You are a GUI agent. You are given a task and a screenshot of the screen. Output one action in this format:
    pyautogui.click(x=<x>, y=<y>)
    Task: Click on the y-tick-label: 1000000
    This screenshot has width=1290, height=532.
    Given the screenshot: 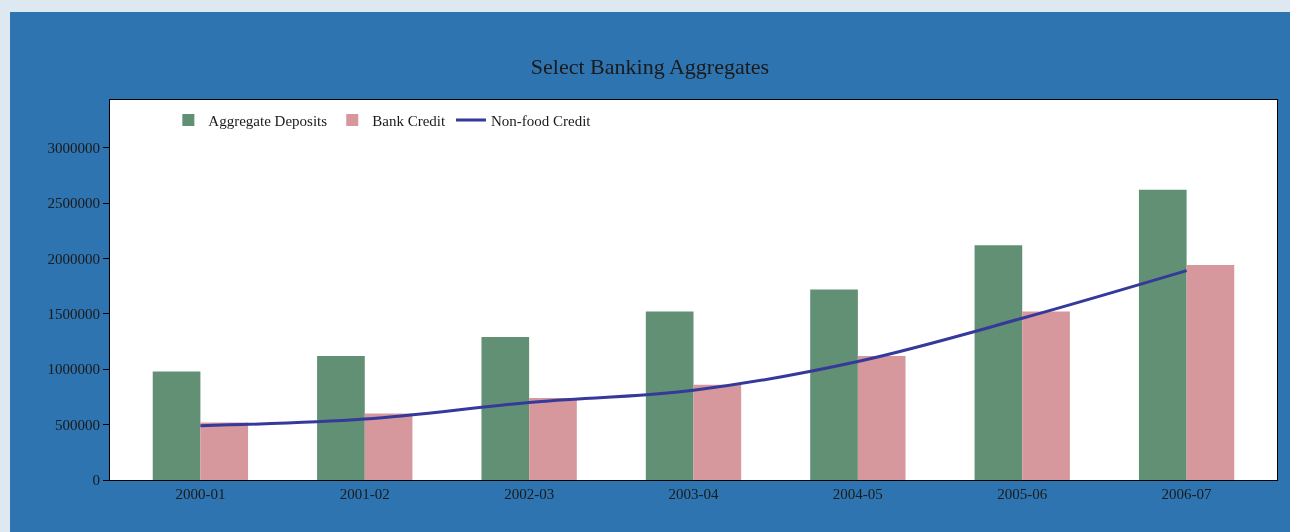 What is the action you would take?
    pyautogui.click(x=73, y=369)
    